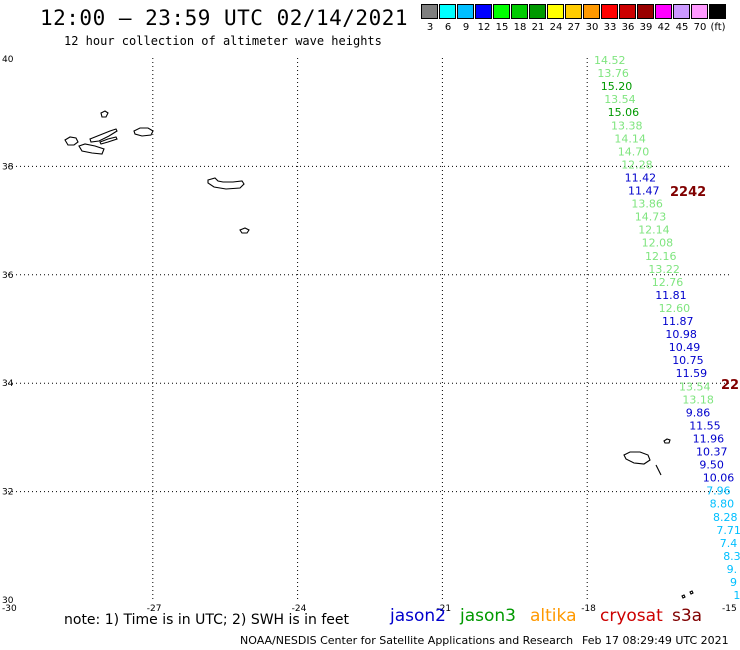 The height and width of the screenshot is (650, 740). I want to click on map-title: 12:00 – 23:59 UTC 02/14/2021, so click(224, 18).